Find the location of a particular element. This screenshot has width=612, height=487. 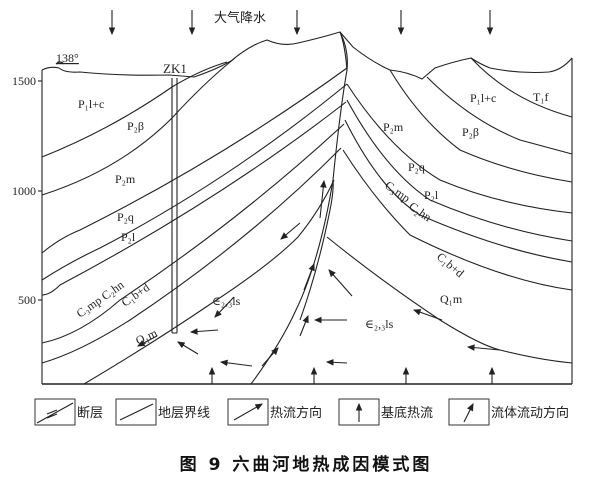

legend-label: 流体流动方向 is located at coordinates (530, 413).